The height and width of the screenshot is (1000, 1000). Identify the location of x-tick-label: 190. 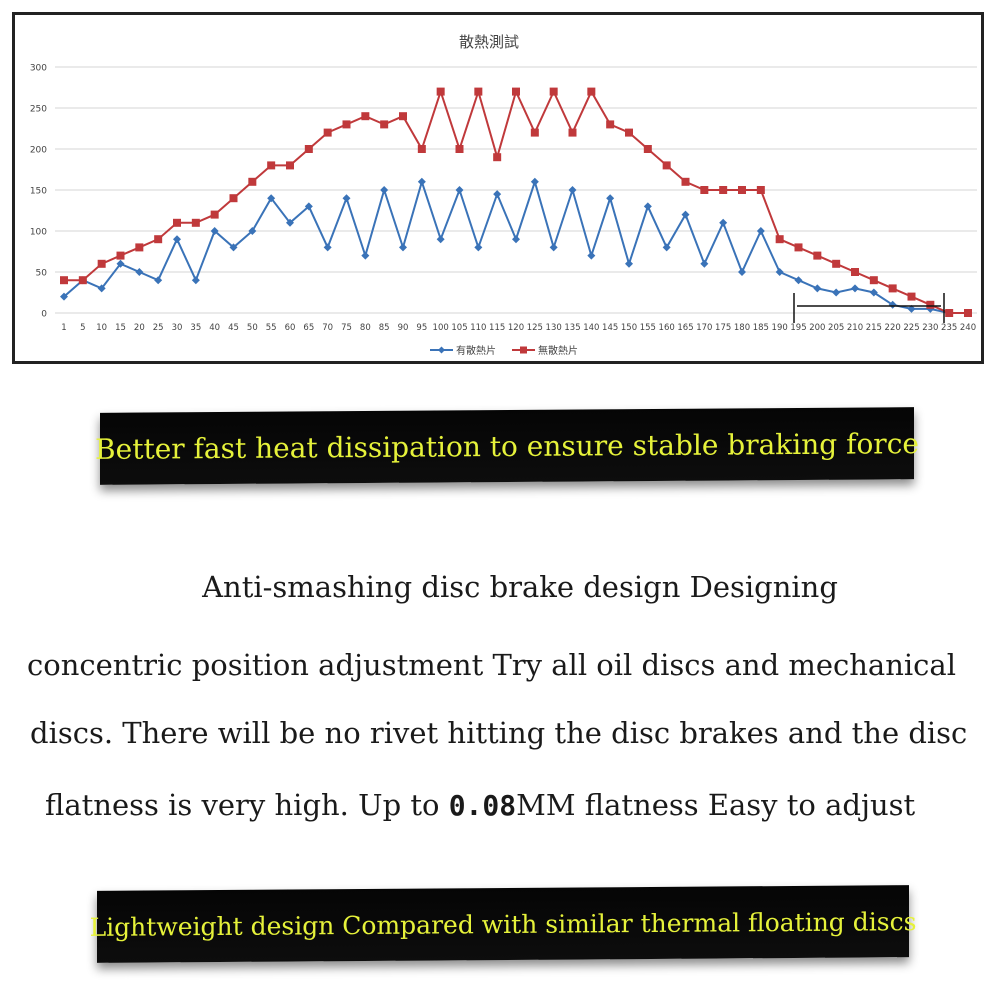
(780, 328).